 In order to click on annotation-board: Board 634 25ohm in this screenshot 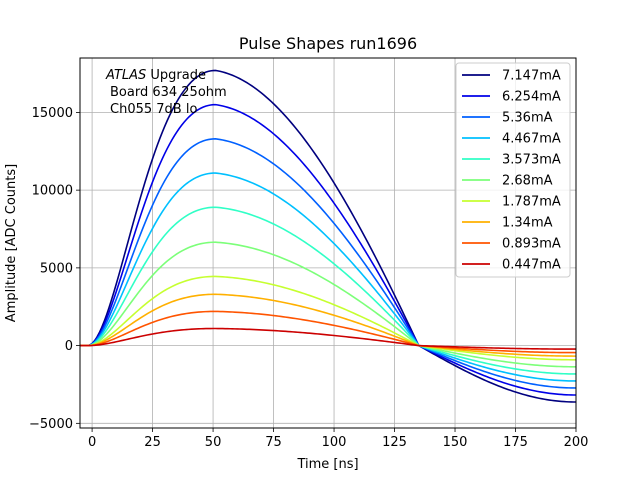, I will do `click(168, 92)`.